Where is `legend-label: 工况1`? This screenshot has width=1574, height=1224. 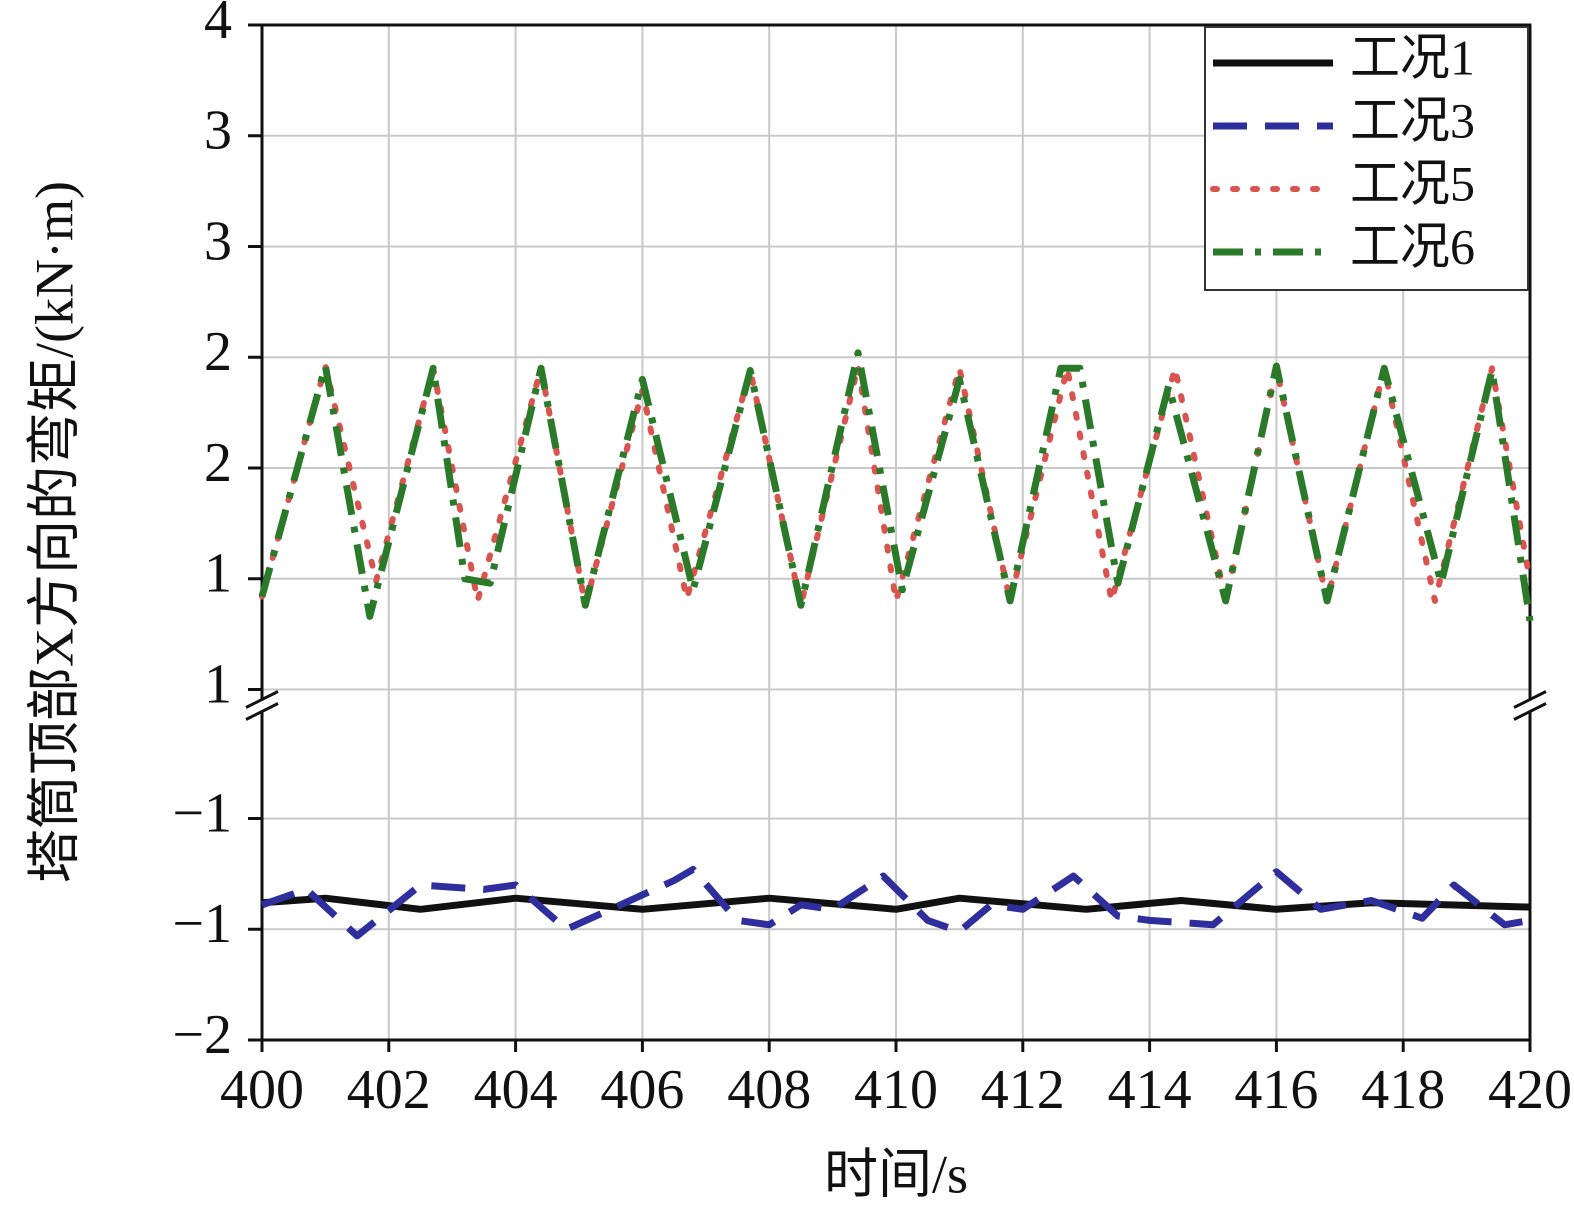
legend-label: 工况1 is located at coordinates (1412, 57).